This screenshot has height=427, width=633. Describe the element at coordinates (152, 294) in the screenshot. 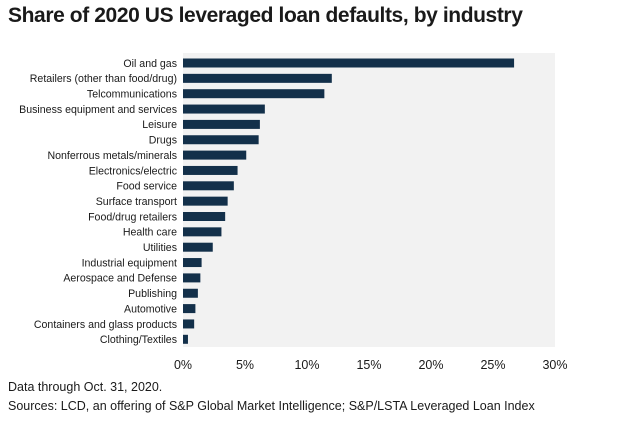

I see `category-label-15: Publishing` at that location.